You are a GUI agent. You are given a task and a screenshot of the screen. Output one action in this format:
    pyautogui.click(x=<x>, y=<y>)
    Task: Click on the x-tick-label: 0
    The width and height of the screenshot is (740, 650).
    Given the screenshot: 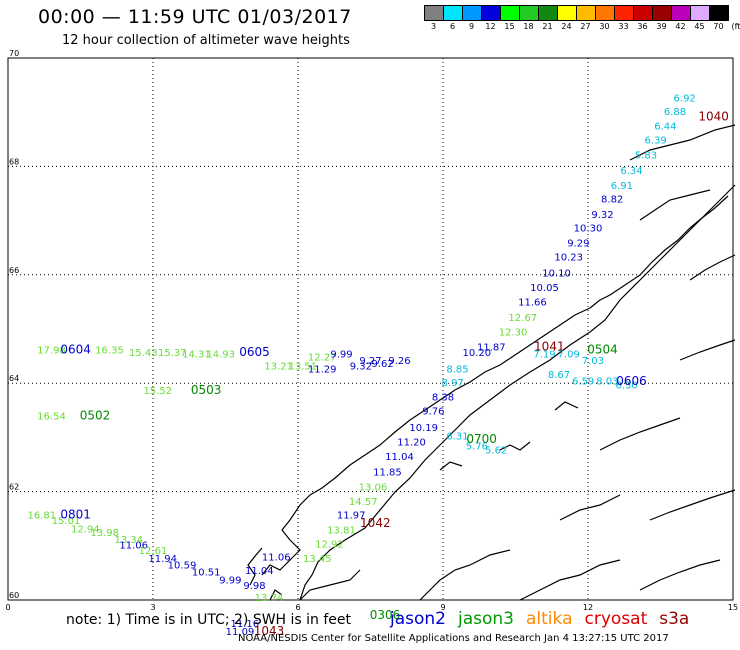 What is the action you would take?
    pyautogui.click(x=7, y=607)
    